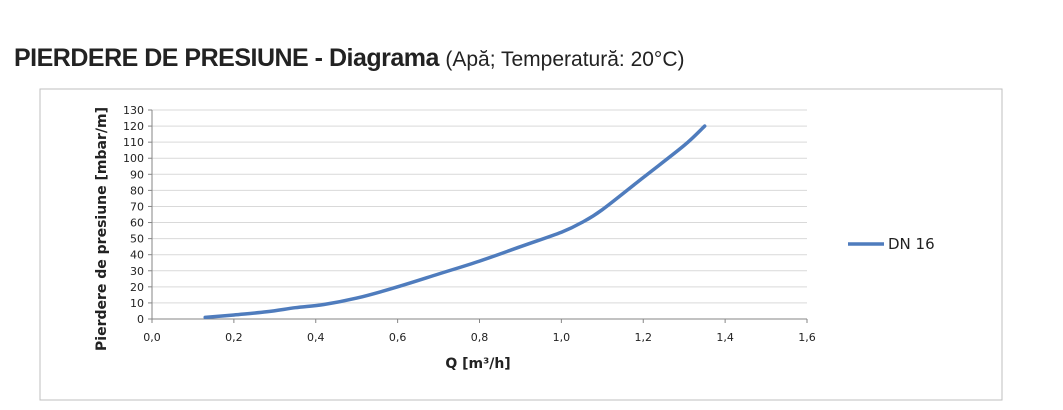 The width and height of the screenshot is (1063, 410). I want to click on y-tick-label: 0, so click(140, 319).